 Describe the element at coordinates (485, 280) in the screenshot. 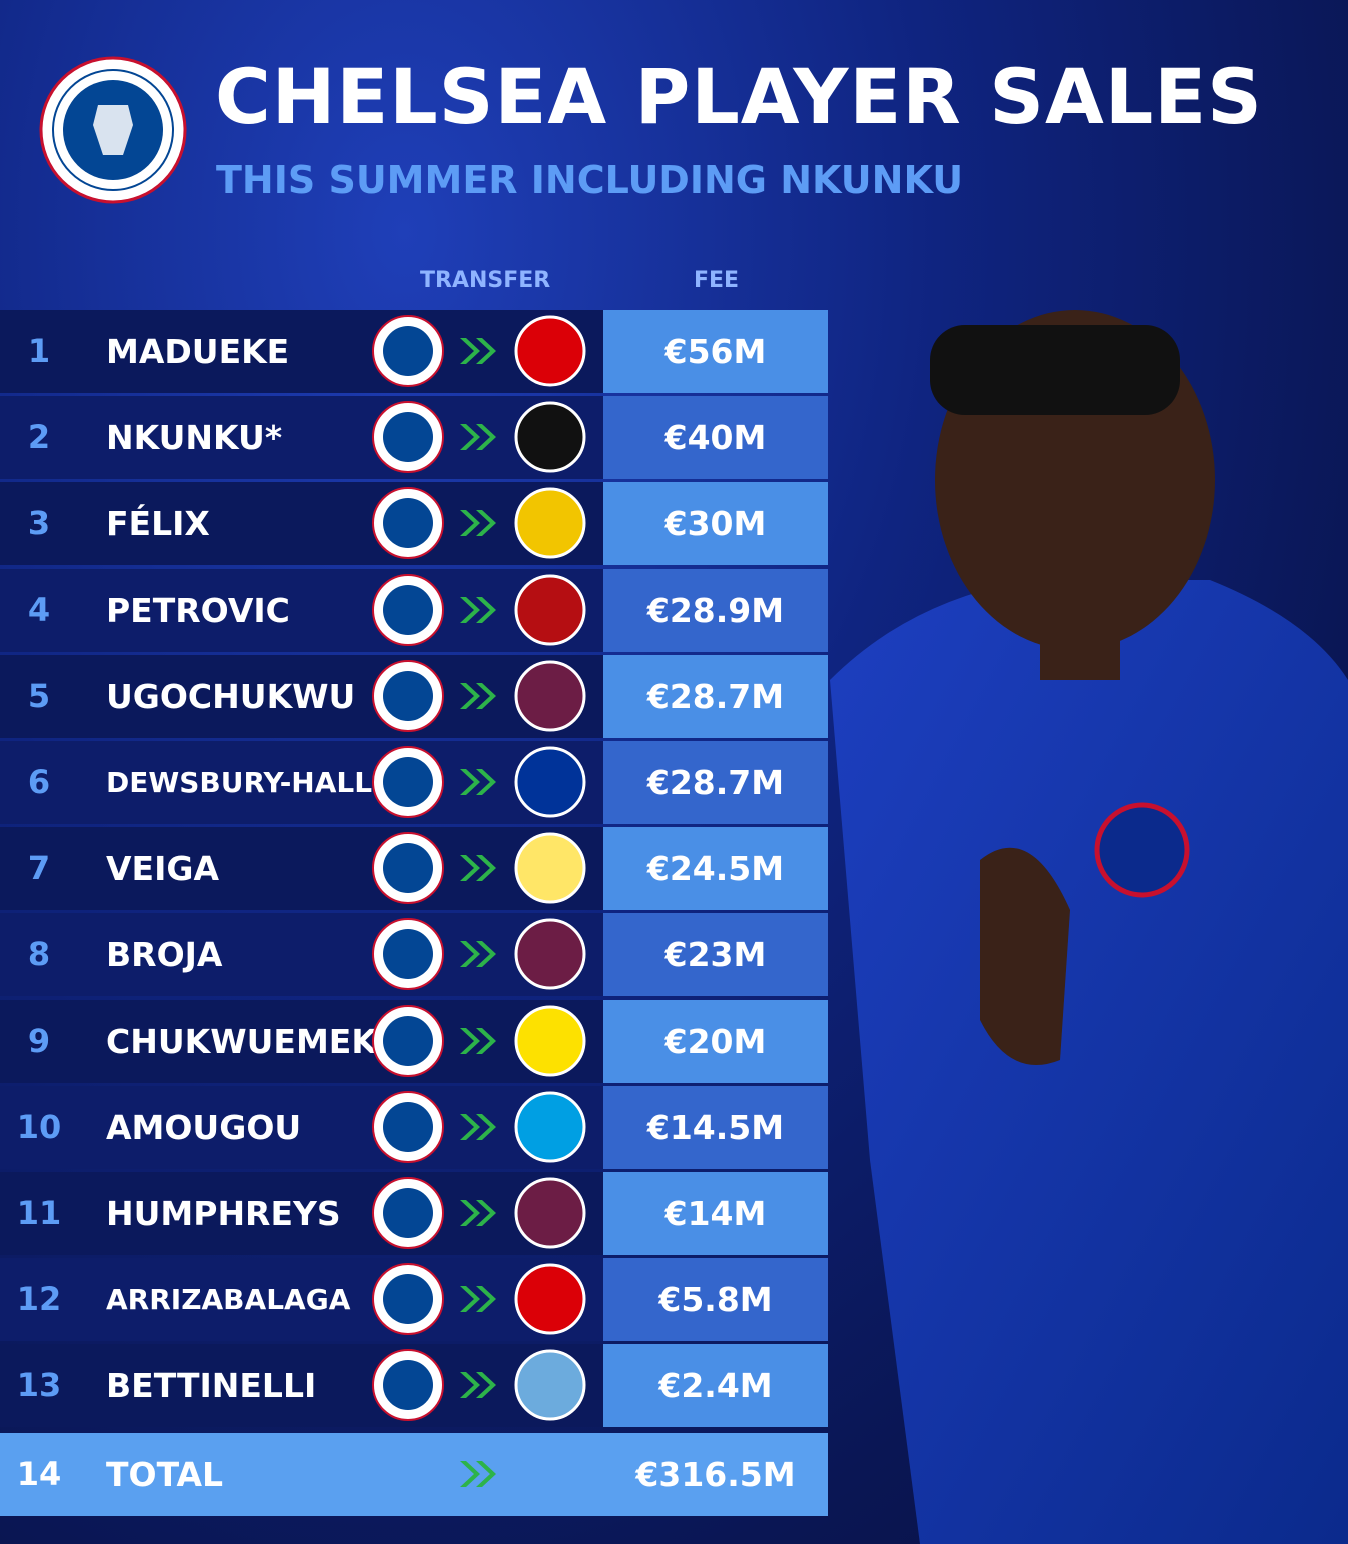

I see `column-header: TRANSFER` at that location.